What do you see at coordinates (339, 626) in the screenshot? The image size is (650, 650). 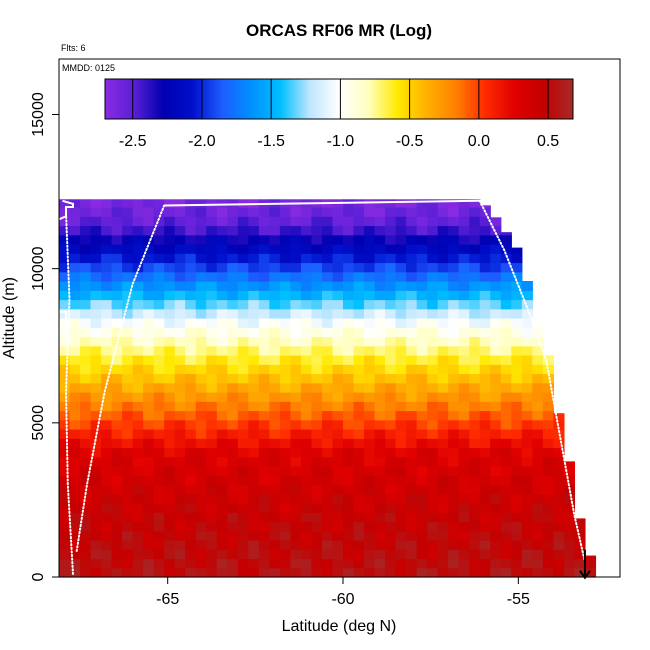 I see `x-axis-label: Latitude (deg N)` at bounding box center [339, 626].